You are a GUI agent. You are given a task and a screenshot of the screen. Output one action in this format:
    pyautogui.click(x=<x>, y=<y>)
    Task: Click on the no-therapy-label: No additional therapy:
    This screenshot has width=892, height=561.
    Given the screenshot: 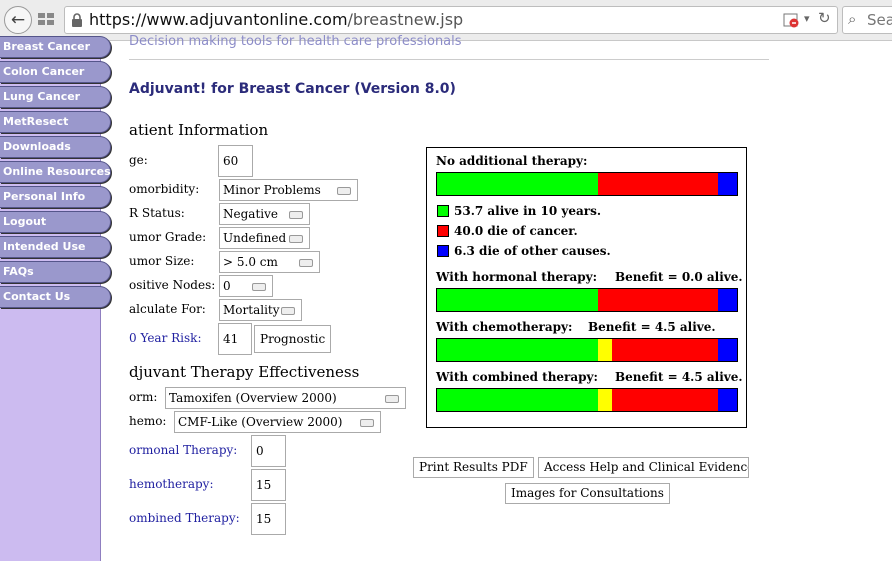 What is the action you would take?
    pyautogui.click(x=512, y=161)
    